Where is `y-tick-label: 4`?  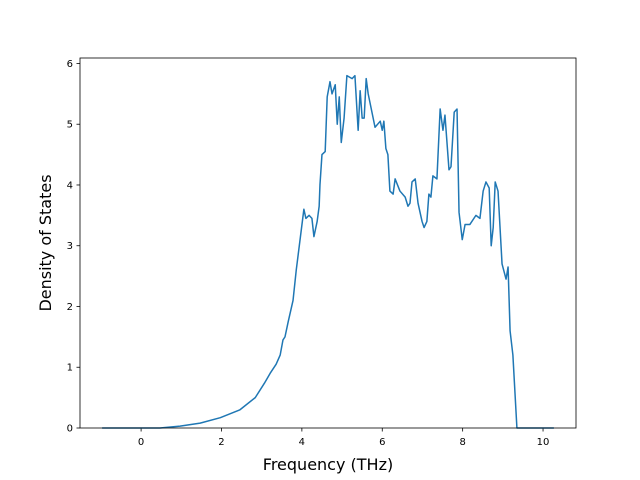 y-tick-label: 4 is located at coordinates (70, 185).